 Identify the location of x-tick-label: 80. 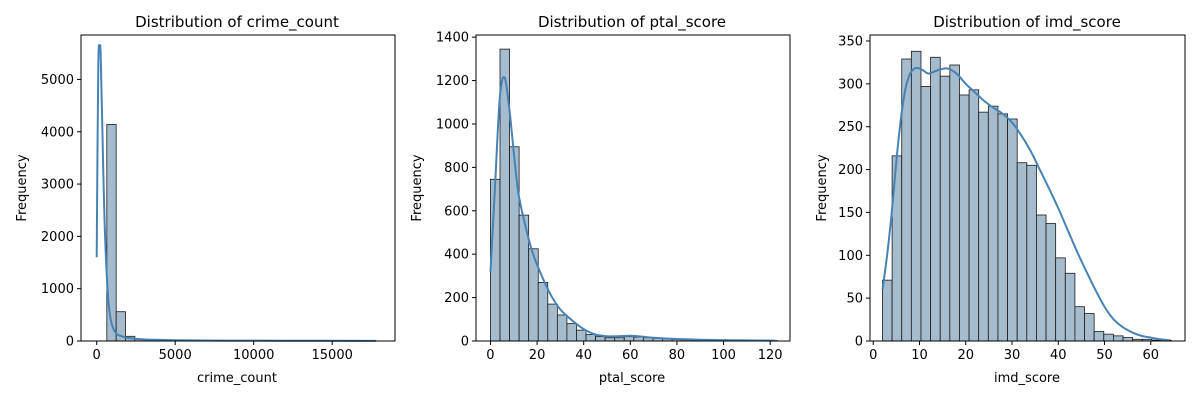
(677, 355).